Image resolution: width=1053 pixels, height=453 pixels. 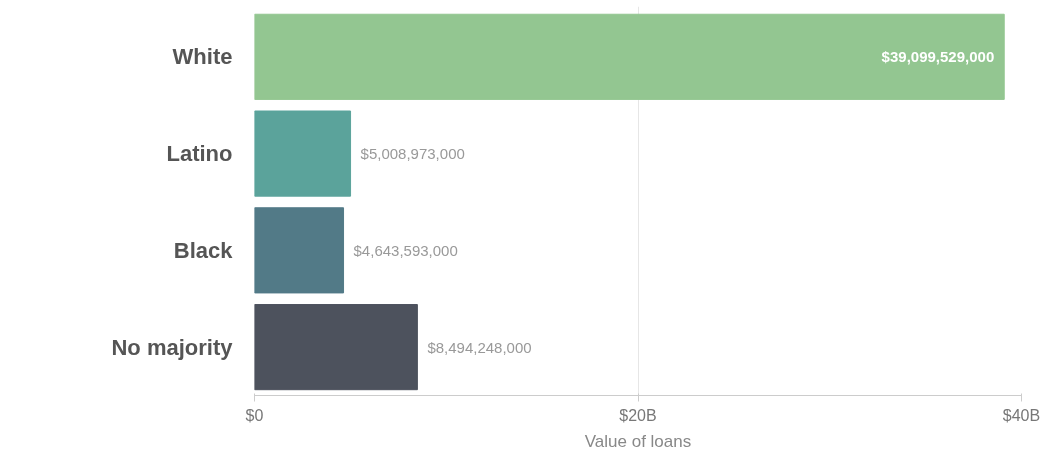 I want to click on y-tick-label: No majority, so click(x=172, y=347).